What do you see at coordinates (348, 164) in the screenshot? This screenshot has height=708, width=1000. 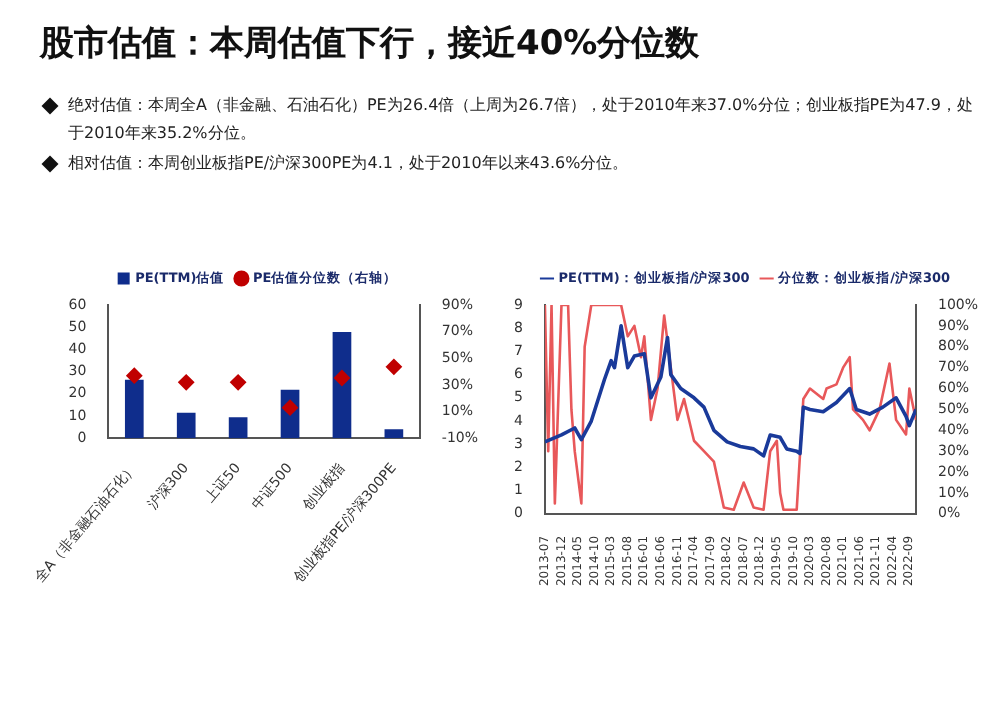 I see `text: 相对估值：本周创业板指PE/沪深300PE为4.1，处于2010年以来43.6%分位。` at bounding box center [348, 164].